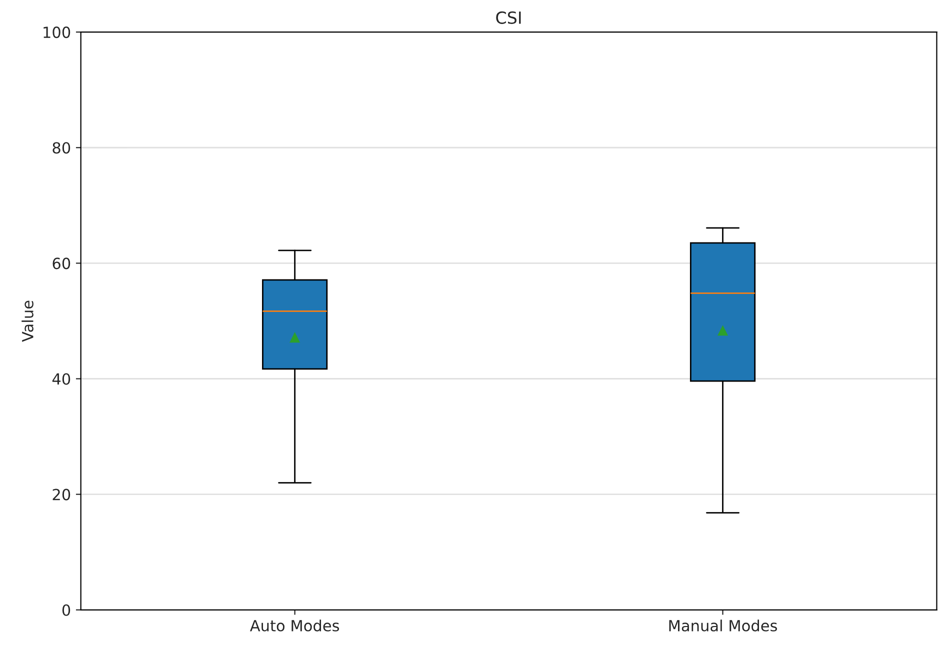  I want to click on y-tick-label: 100, so click(57, 32).